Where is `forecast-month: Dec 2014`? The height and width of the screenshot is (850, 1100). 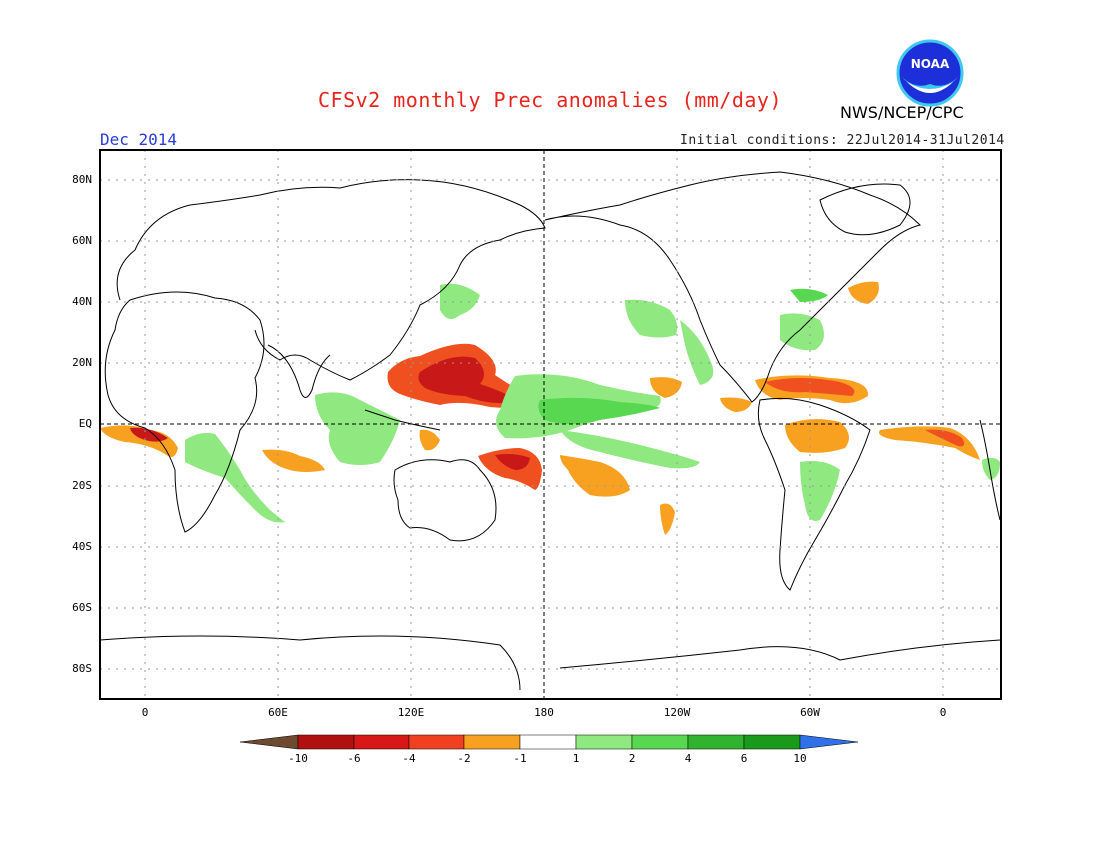
forecast-month: Dec 2014 is located at coordinates (139, 139).